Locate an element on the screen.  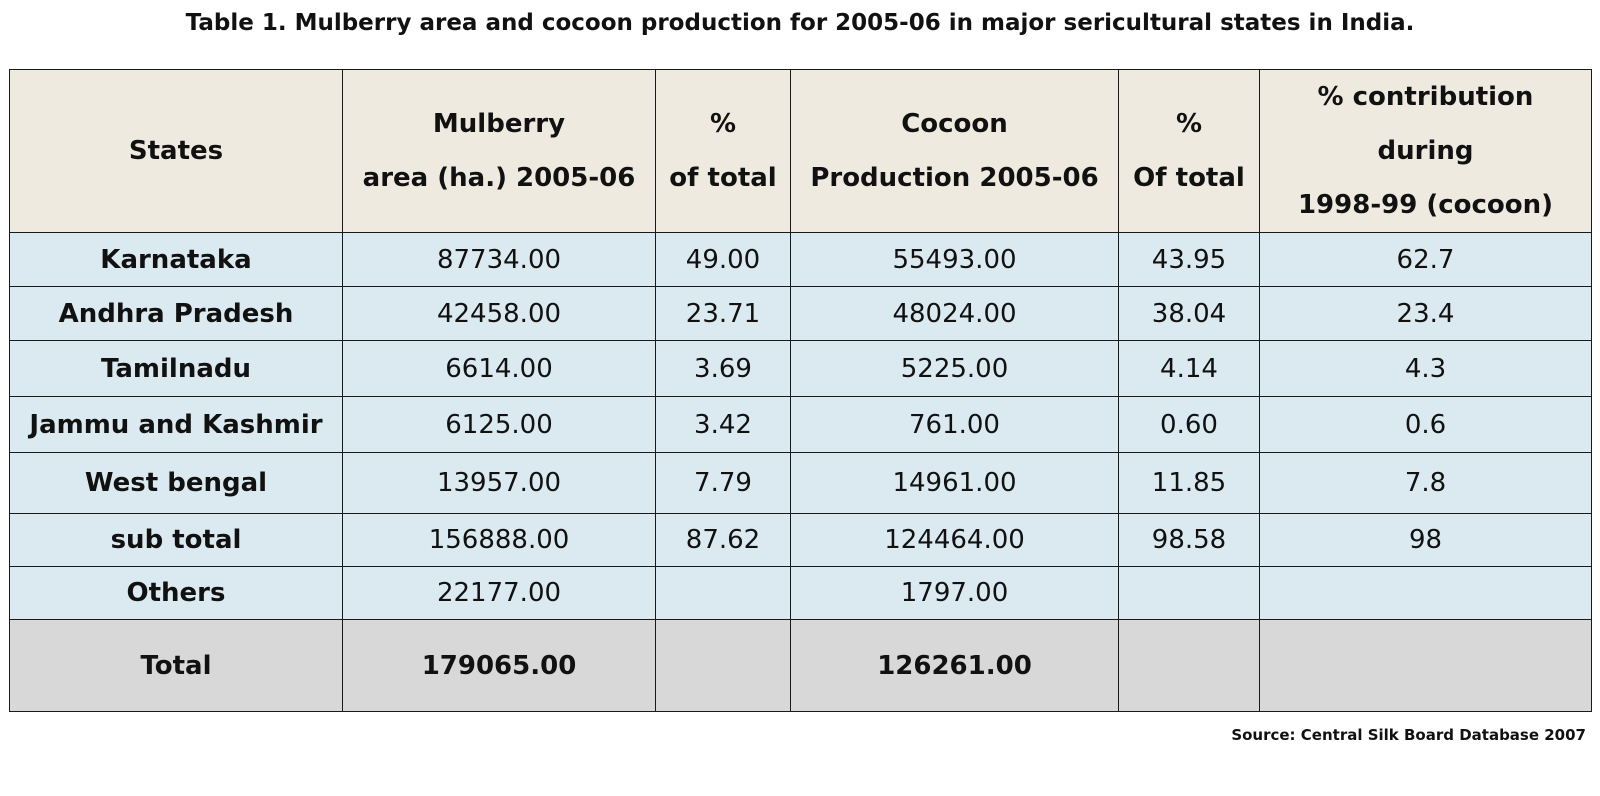
header-text: 1998-99 (cocoon) is located at coordinates (1425, 205).